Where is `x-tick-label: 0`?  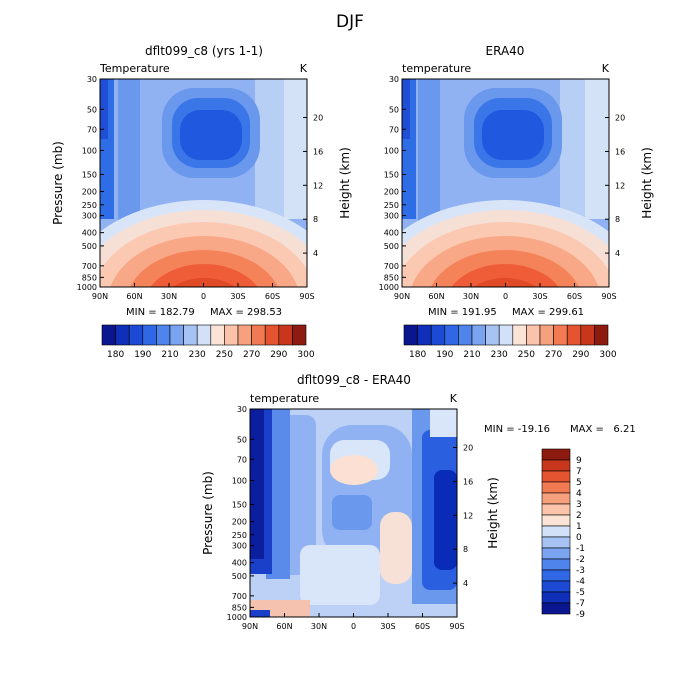
x-tick-label: 0 is located at coordinates (505, 296).